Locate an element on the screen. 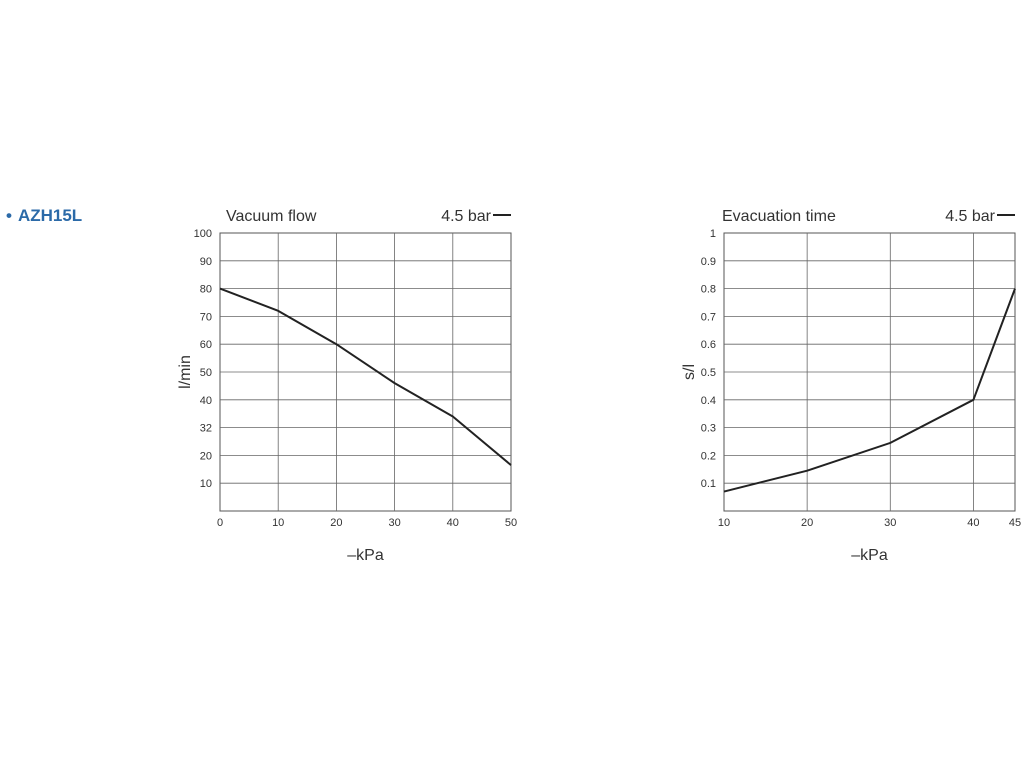  evac-y-tick-label: 1 is located at coordinates (713, 234).